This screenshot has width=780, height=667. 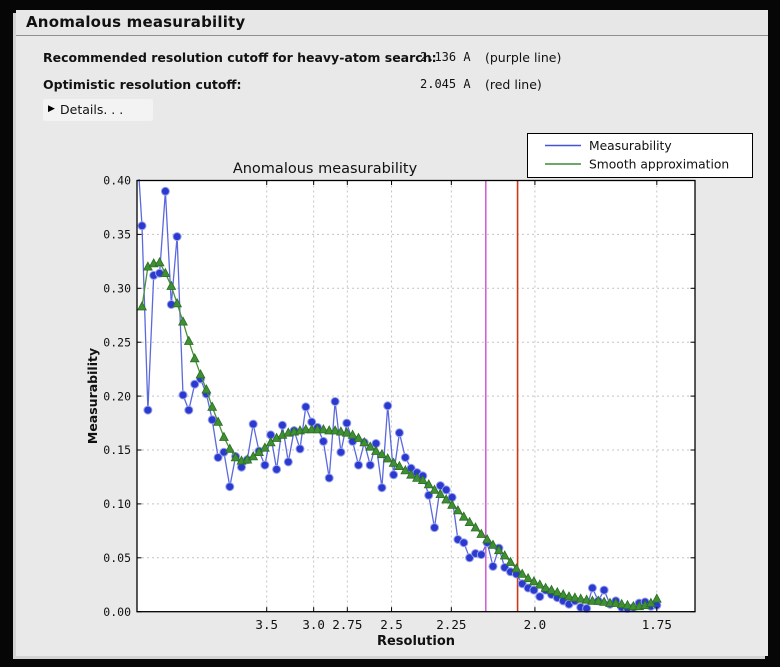 What do you see at coordinates (92, 396) in the screenshot?
I see `y-axis-label: Measurability` at bounding box center [92, 396].